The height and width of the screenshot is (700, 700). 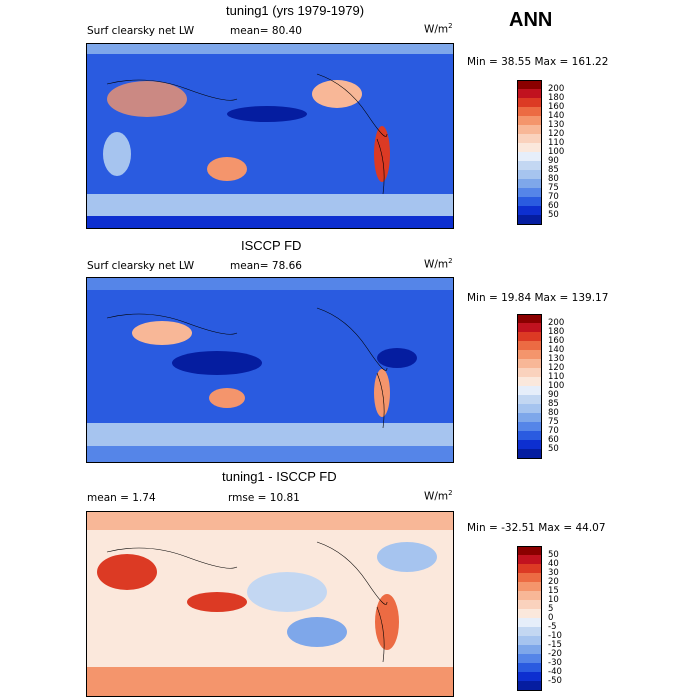 What do you see at coordinates (271, 245) in the screenshot?
I see `panel2-title: ISCCP FD` at bounding box center [271, 245].